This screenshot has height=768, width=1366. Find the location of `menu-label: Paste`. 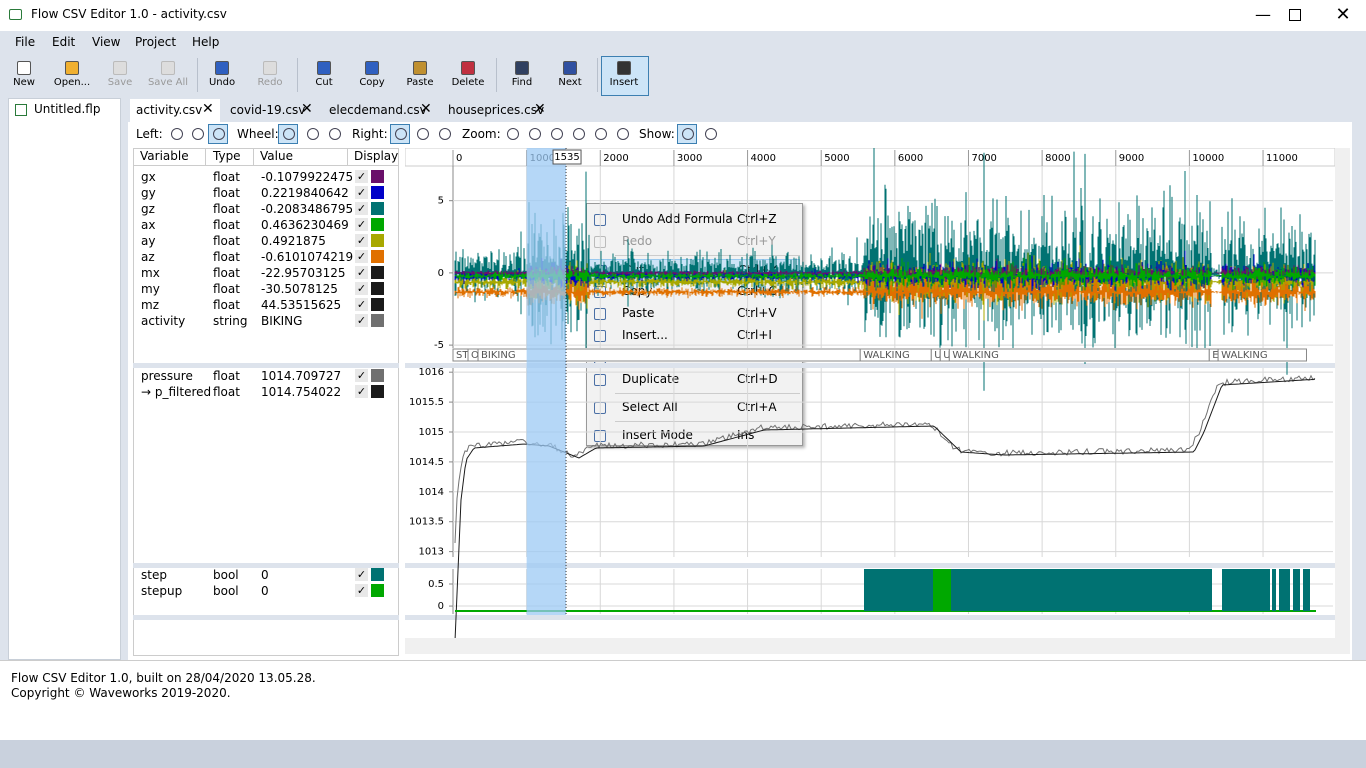

menu-label: Paste is located at coordinates (638, 313).